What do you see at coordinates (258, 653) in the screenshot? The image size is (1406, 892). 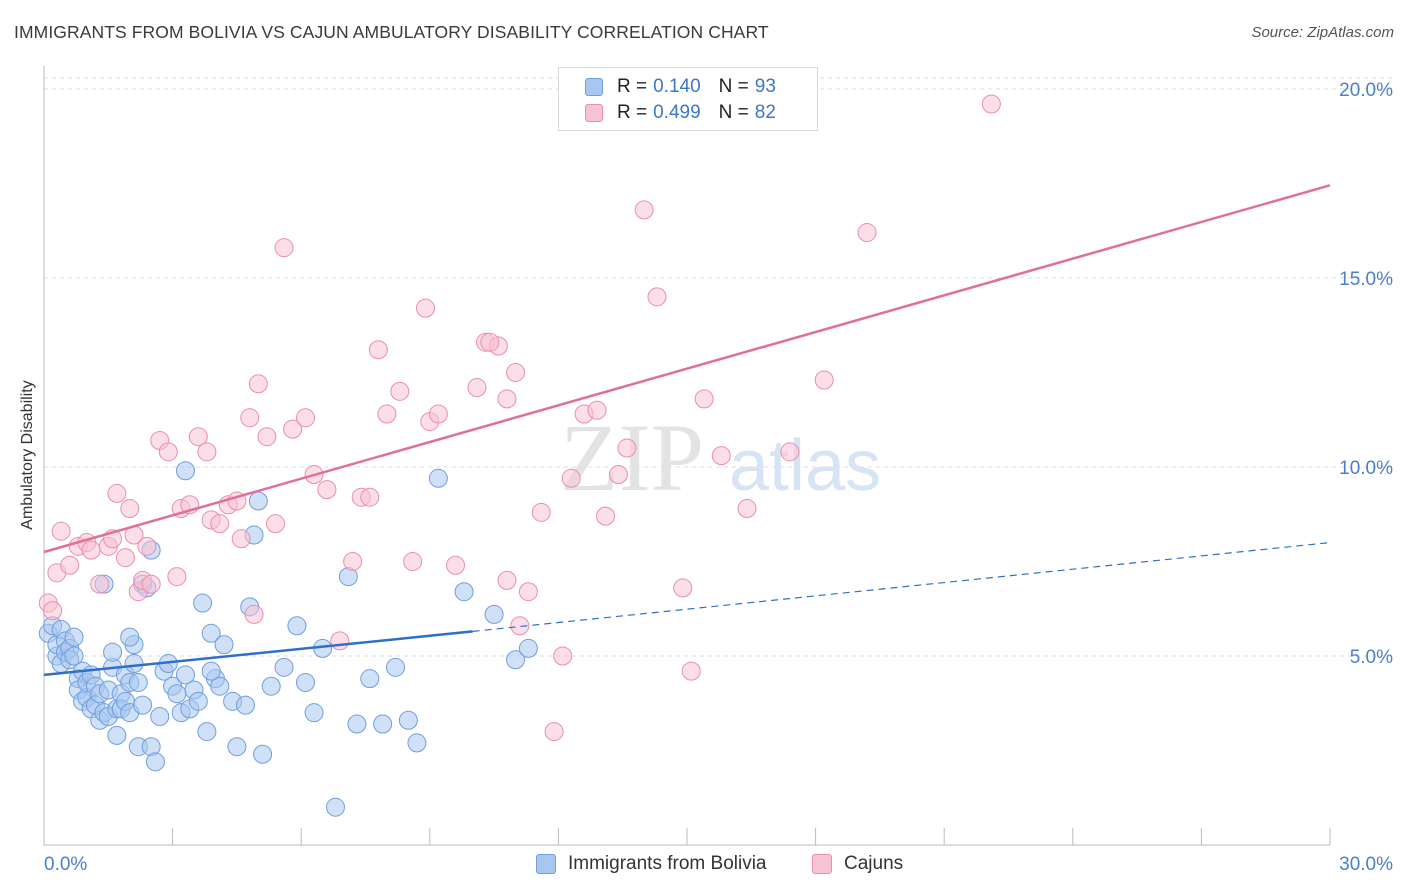 I see `trend-line-bolivia` at bounding box center [258, 653].